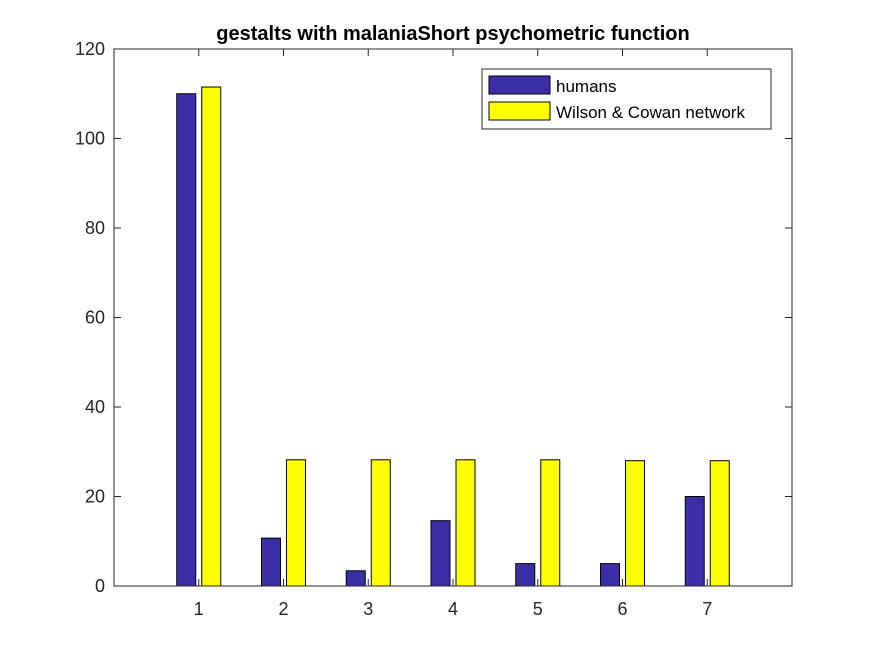  What do you see at coordinates (90, 139) in the screenshot?
I see `y-tick-label: 100` at bounding box center [90, 139].